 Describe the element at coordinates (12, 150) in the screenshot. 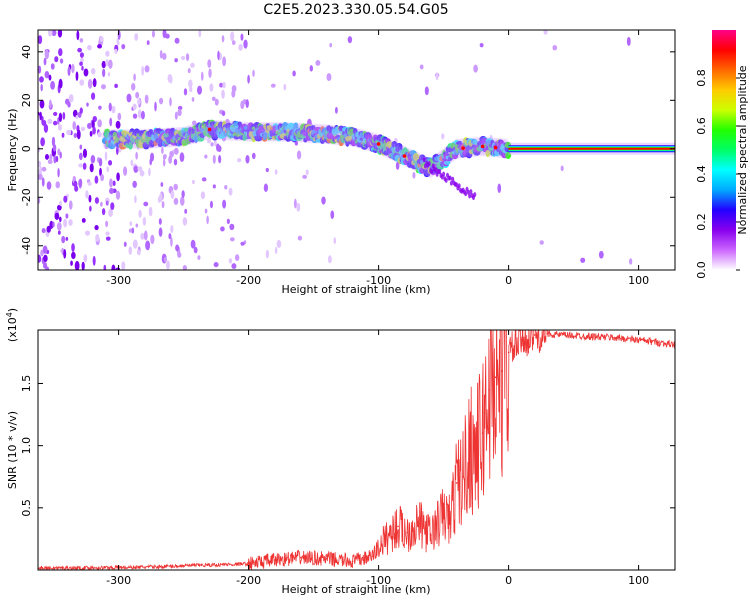

I see `spectrogram-y-label: Frequency (Hz)` at that location.